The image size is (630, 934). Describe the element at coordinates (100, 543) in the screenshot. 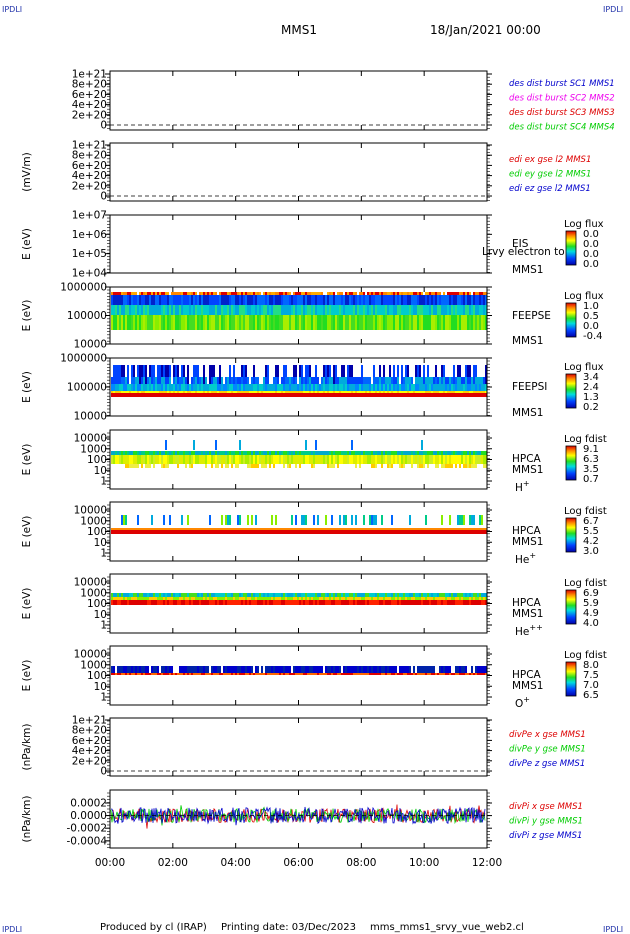

I see `y-tick-label: 10` at that location.